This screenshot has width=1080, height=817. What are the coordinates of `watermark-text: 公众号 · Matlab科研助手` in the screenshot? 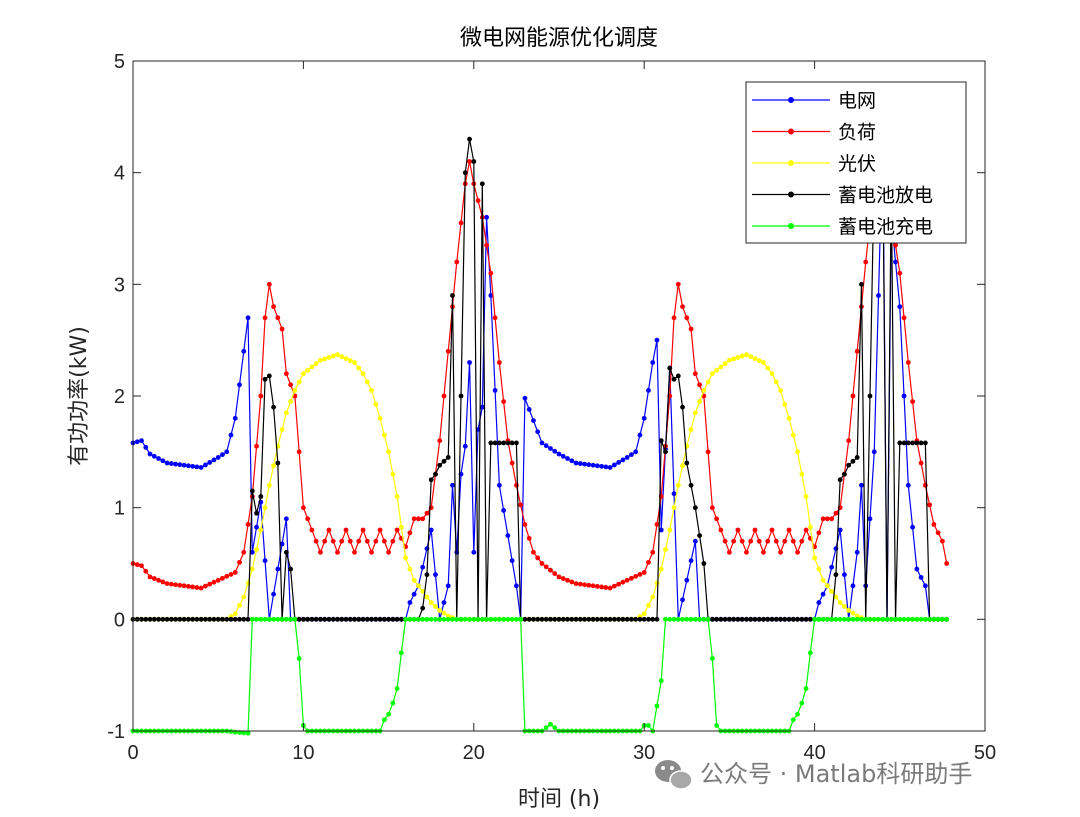 It's located at (836, 774).